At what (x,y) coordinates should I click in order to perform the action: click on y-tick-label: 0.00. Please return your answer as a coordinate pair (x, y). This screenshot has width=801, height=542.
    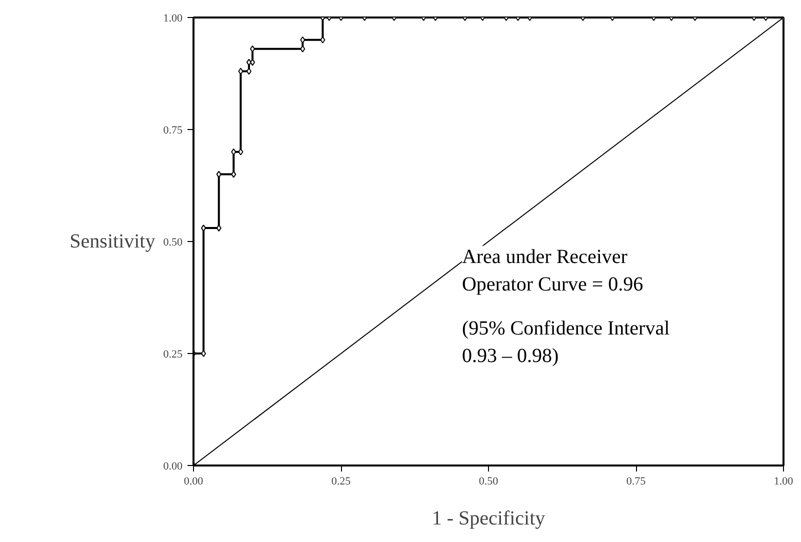
    Looking at the image, I should click on (173, 466).